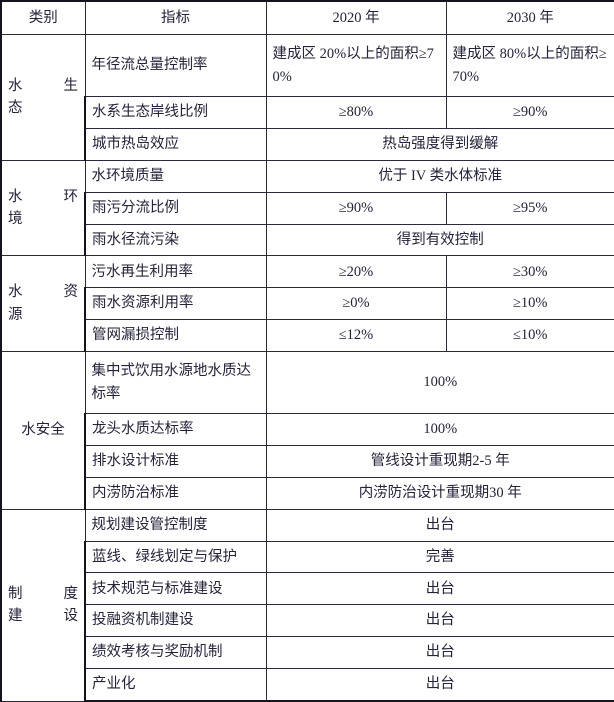  What do you see at coordinates (356, 304) in the screenshot?
I see `value-cell-2020: ≥0%` at bounding box center [356, 304].